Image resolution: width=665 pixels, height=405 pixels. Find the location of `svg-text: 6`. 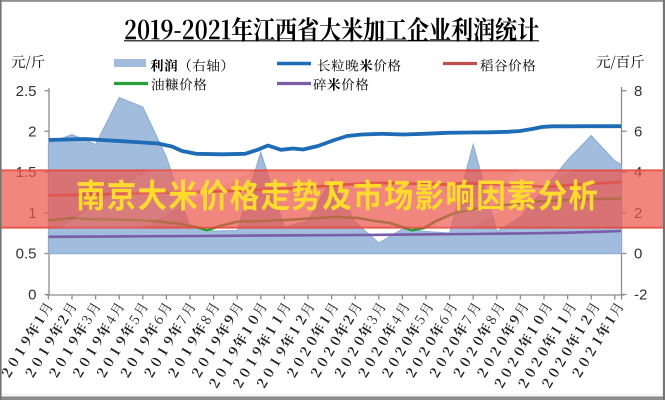

svg-text: 6 is located at coordinates (638, 131).